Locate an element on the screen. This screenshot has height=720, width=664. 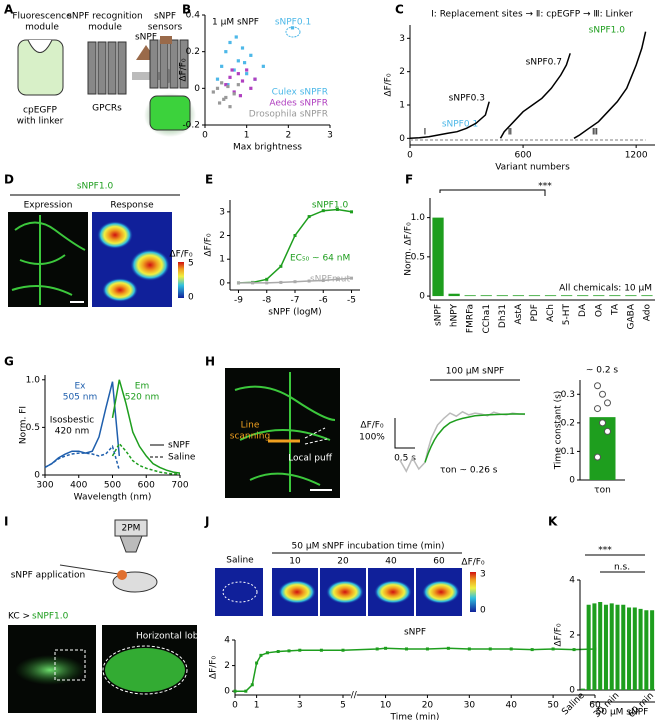
annotation: sNPF0.1 is located at coordinates (460, 125).